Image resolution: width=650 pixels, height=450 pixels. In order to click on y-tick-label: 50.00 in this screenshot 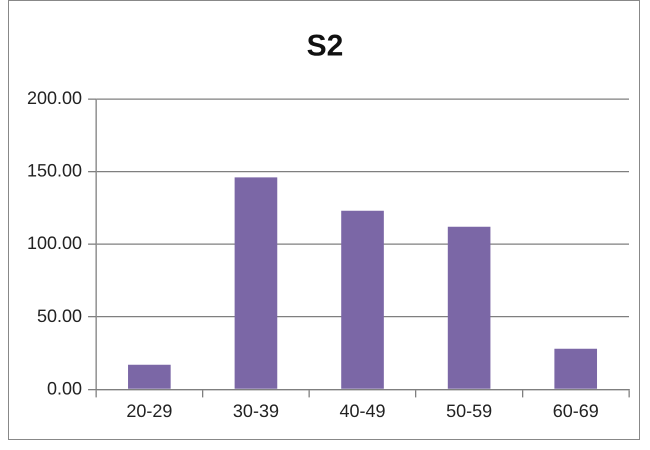, I will do `click(59, 316)`.